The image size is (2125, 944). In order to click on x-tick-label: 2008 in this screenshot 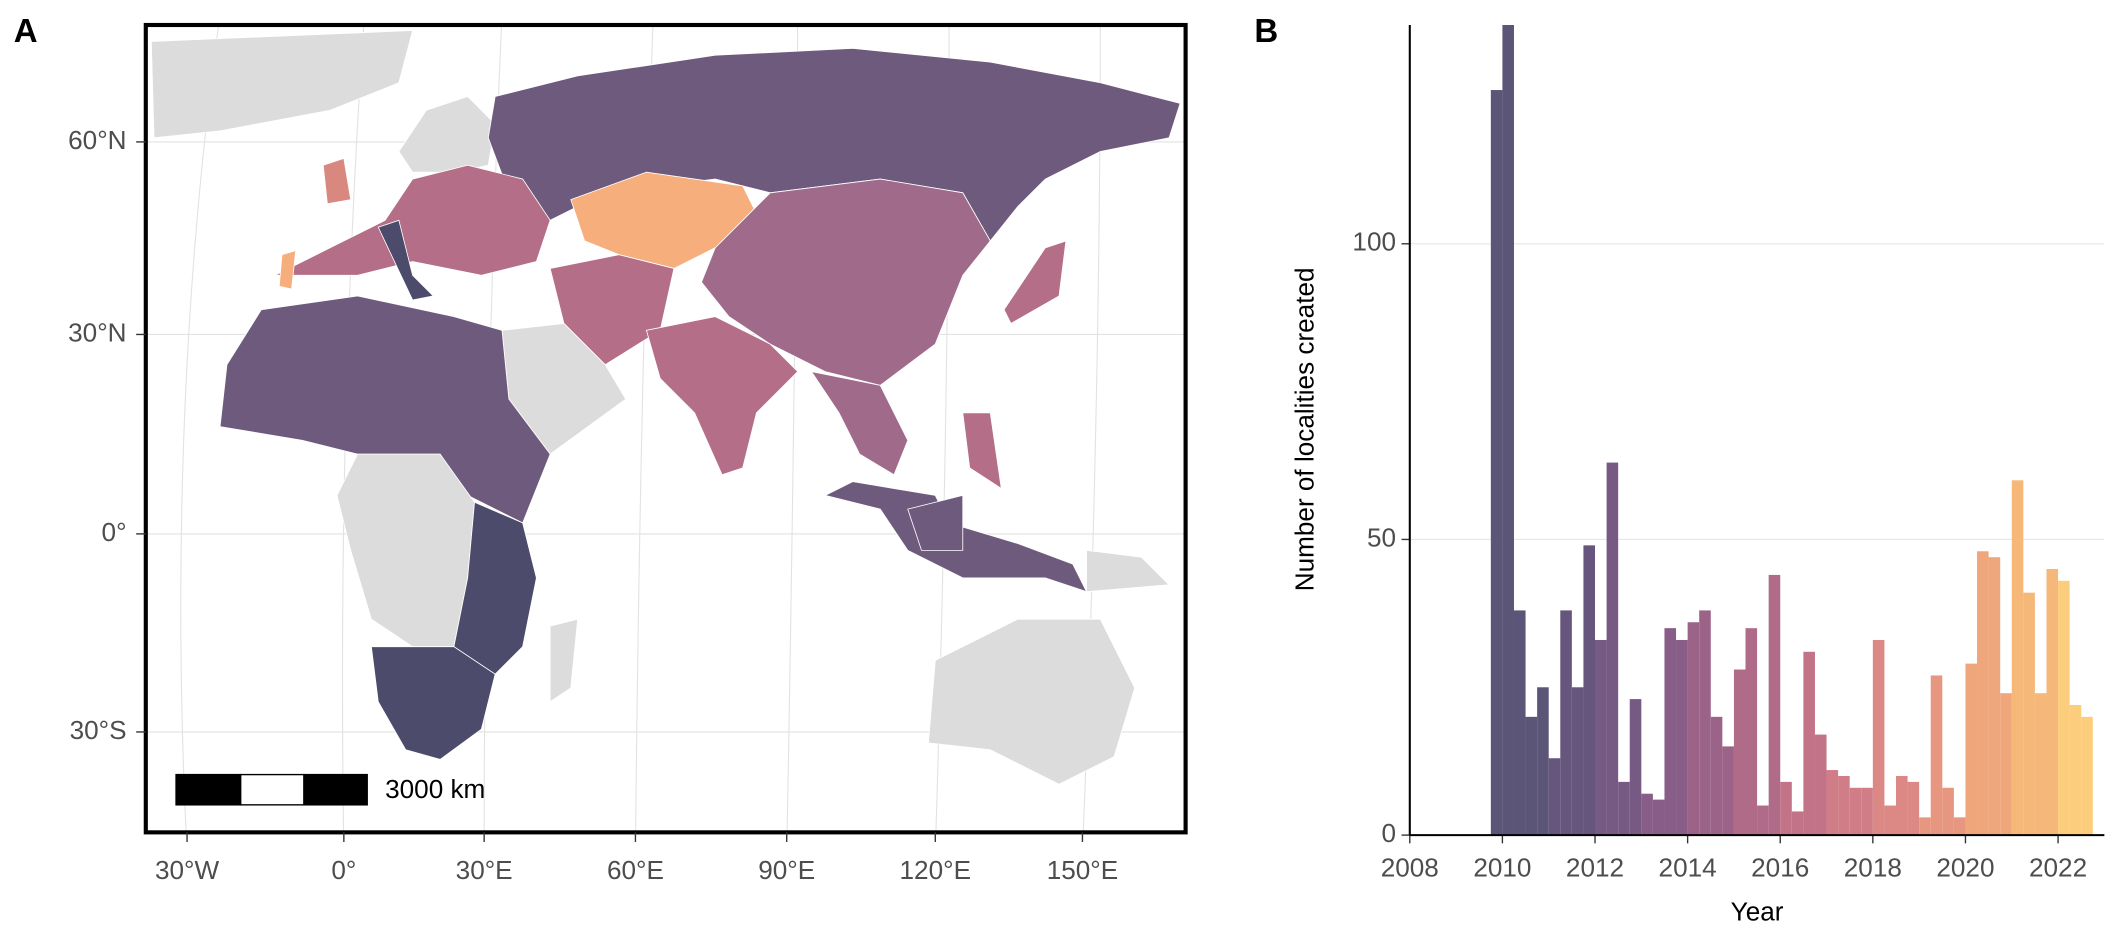, I will do `click(1410, 867)`.